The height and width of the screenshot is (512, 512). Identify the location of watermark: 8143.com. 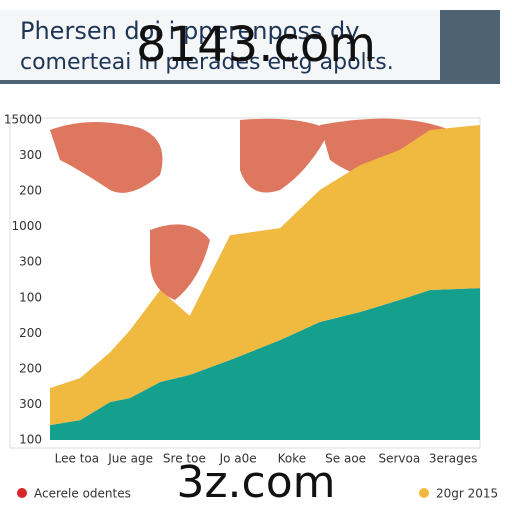
(256, 45).